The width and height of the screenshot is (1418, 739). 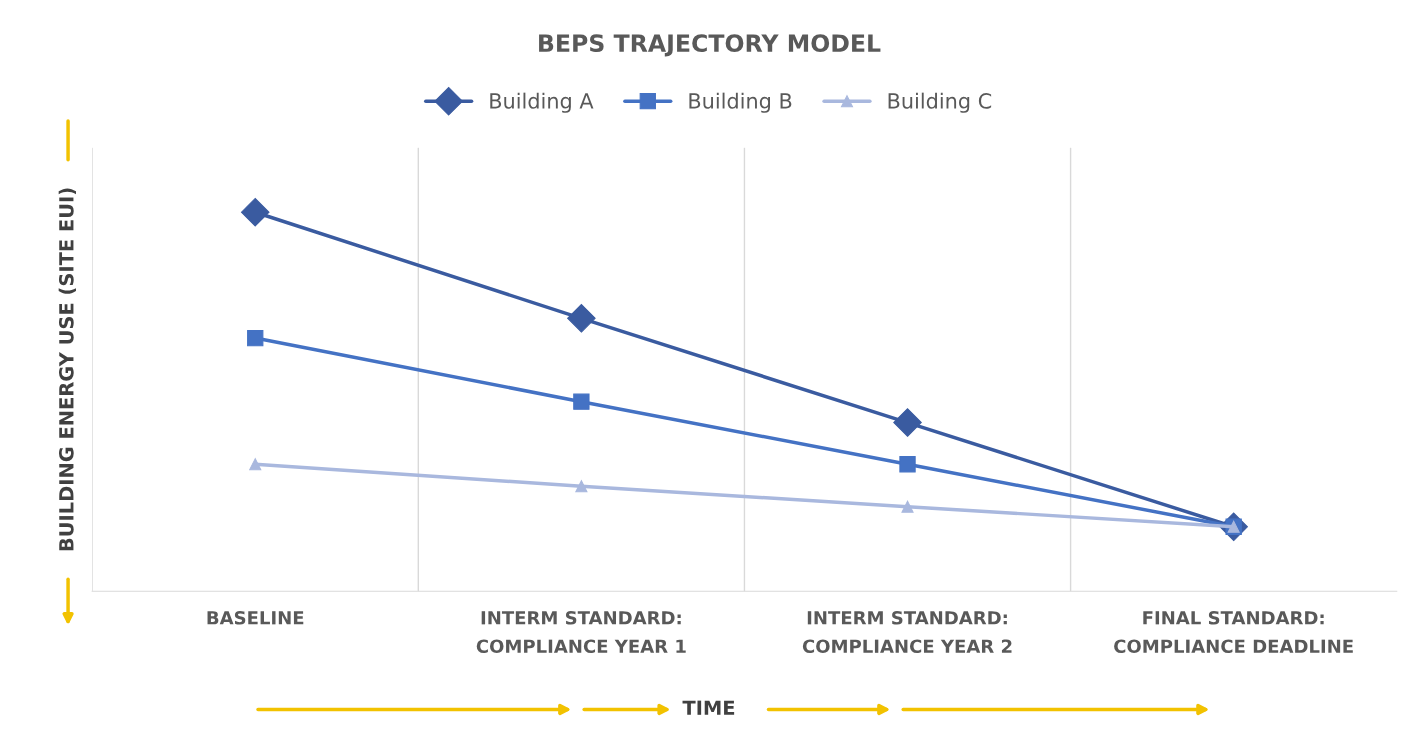 I want to click on x-tick-label: INTERM STANDARD: COMPLIANCE YEAR 2, so click(x=907, y=632).